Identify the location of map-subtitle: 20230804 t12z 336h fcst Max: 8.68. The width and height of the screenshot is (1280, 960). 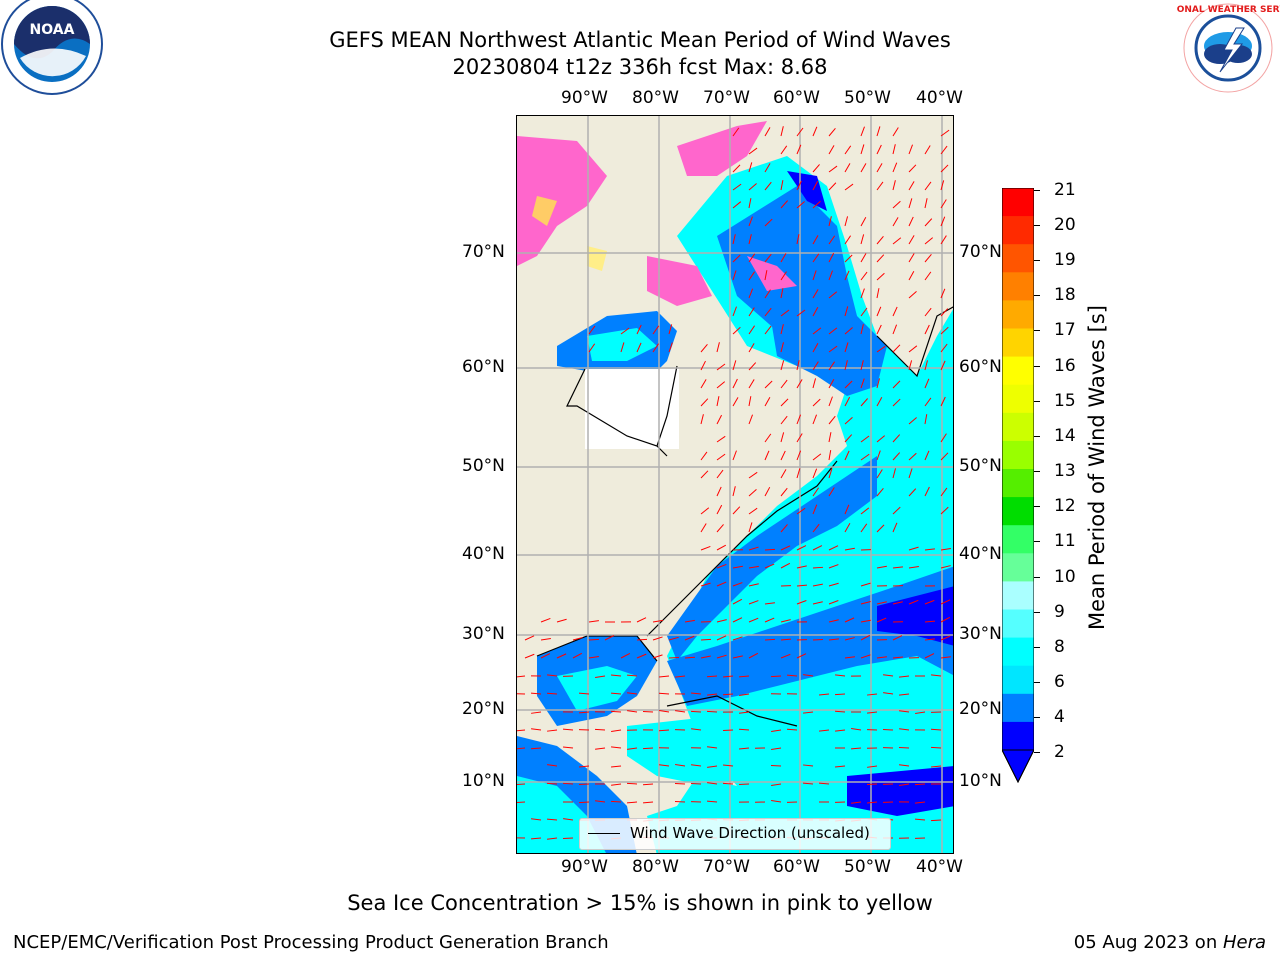
(640, 67).